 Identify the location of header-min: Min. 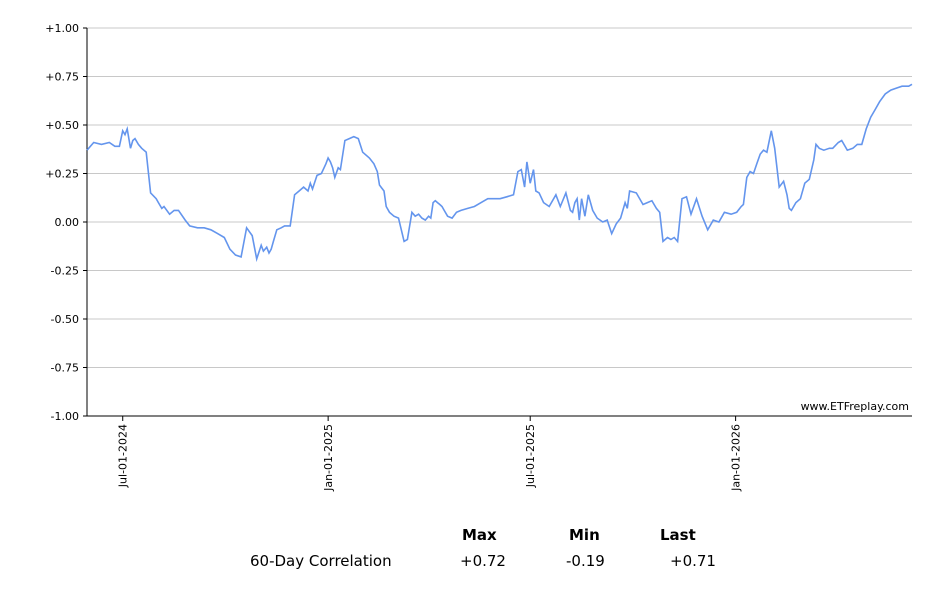
(584, 535).